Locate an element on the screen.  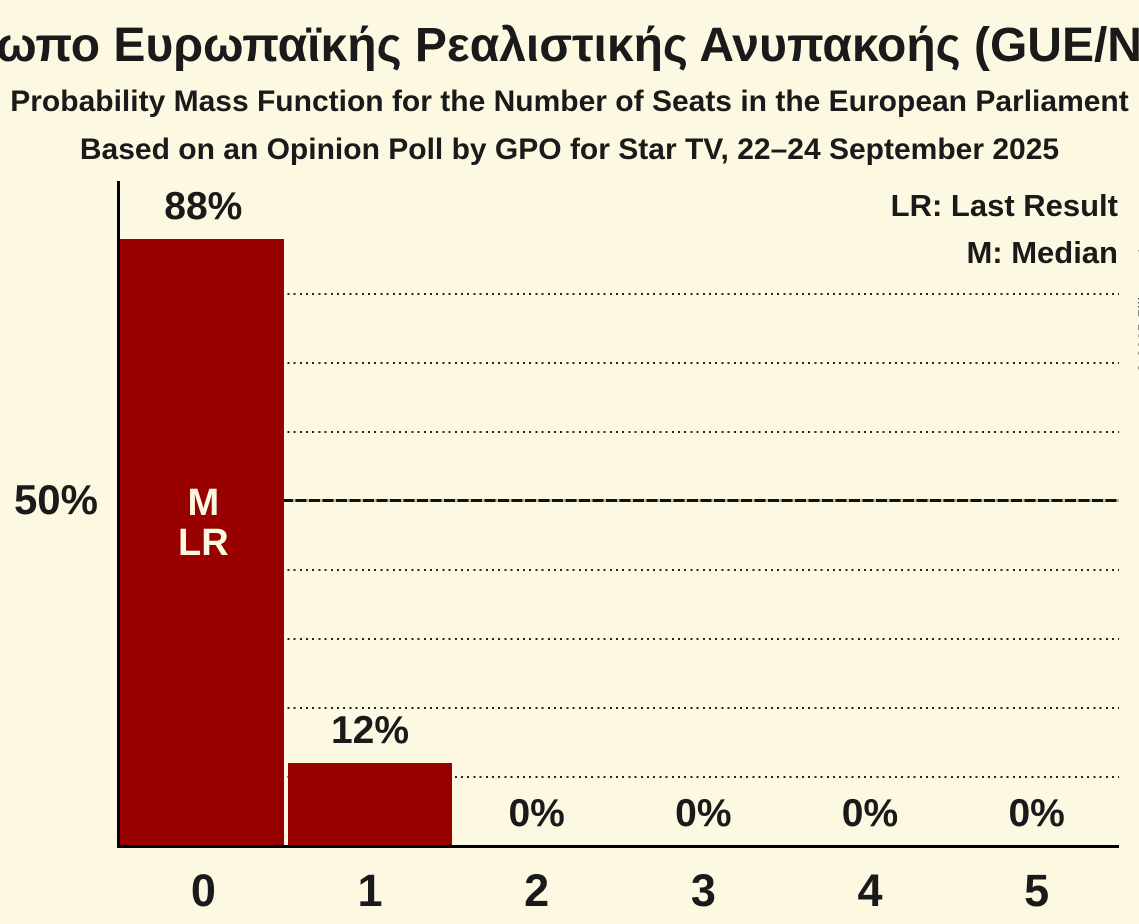
chart-legend: LR: Last Result M: Median is located at coordinates (1004, 229).